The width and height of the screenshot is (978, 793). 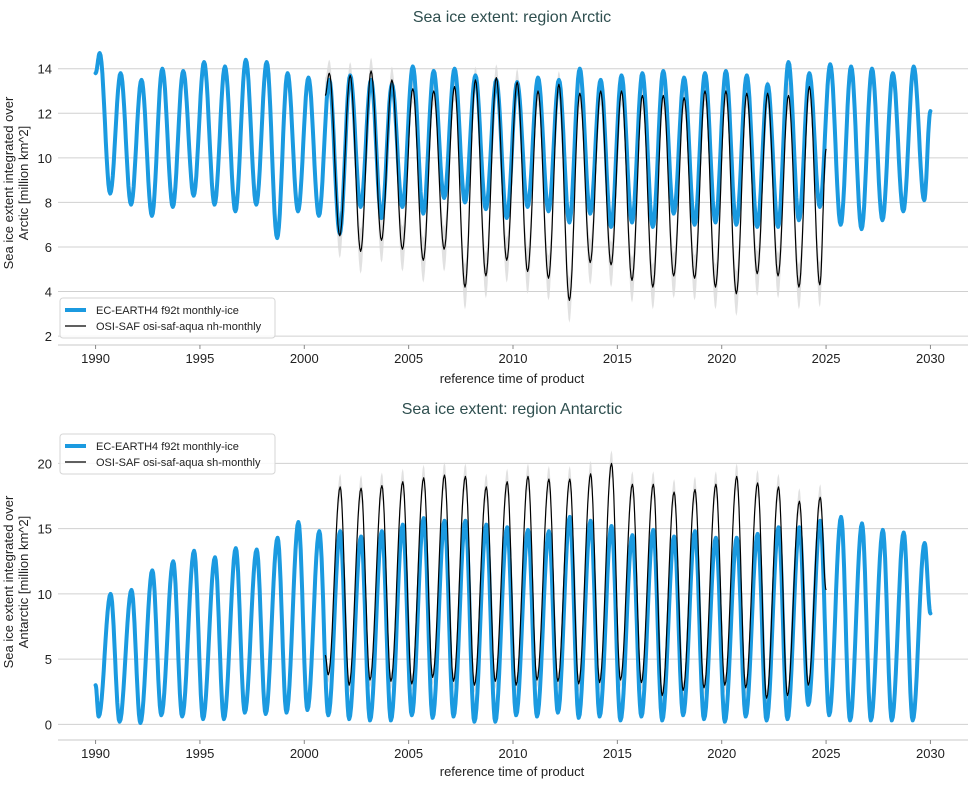 I want to click on arctic-legend-label: EC-EARTH4 f92t monthly-ice, so click(x=167, y=311).